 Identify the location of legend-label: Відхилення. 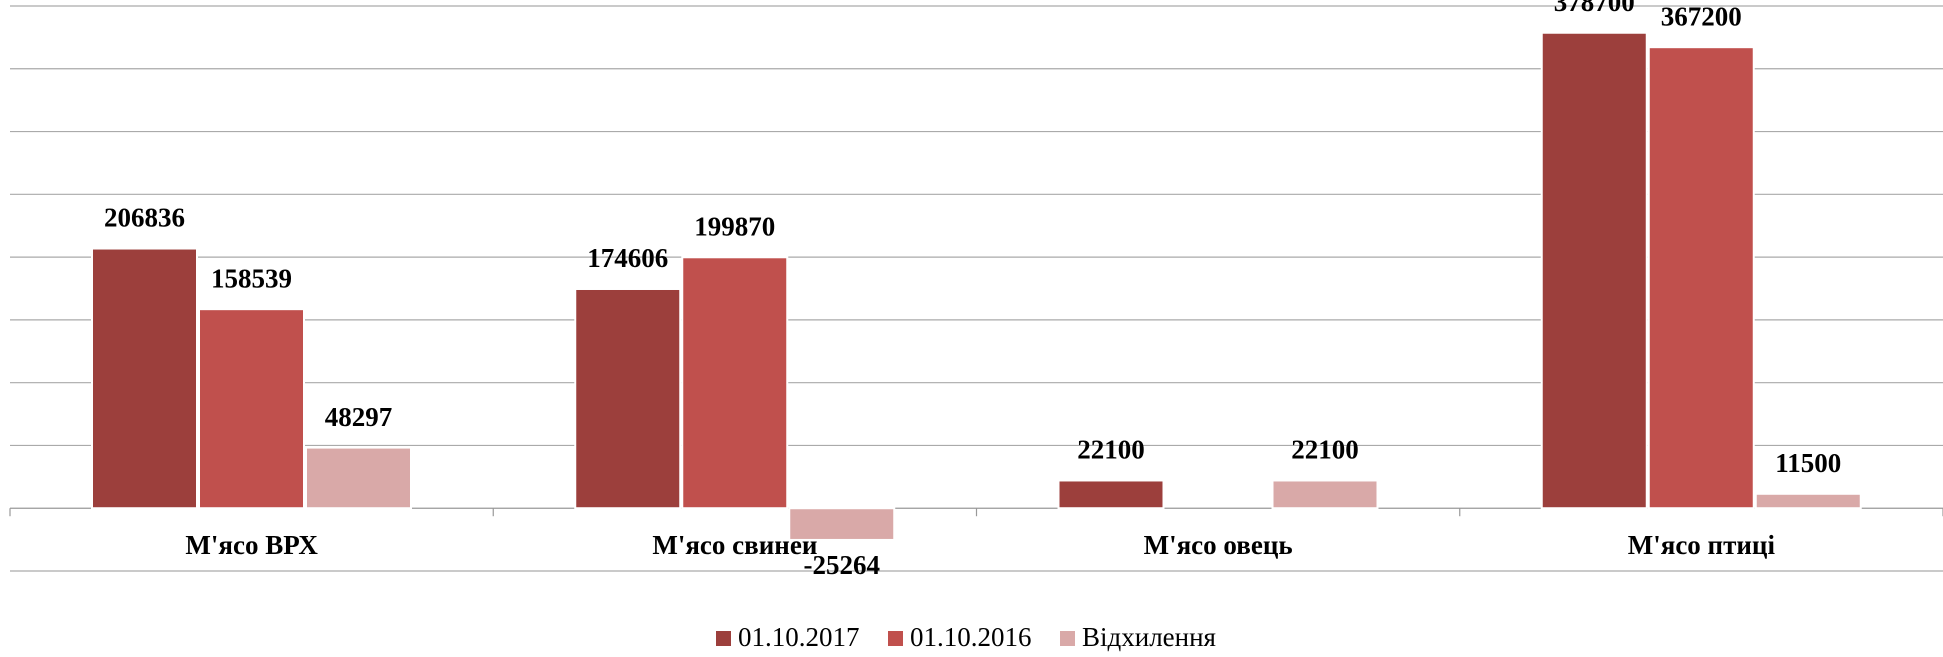
(1149, 637).